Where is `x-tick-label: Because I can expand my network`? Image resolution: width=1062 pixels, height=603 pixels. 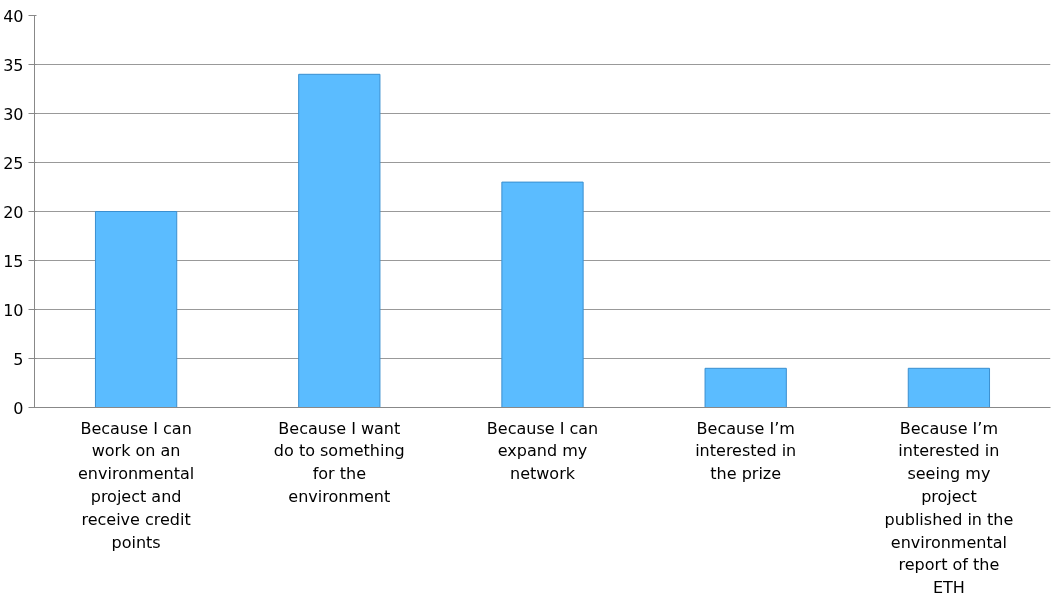 x-tick-label: Because I can expand my network is located at coordinates (542, 451).